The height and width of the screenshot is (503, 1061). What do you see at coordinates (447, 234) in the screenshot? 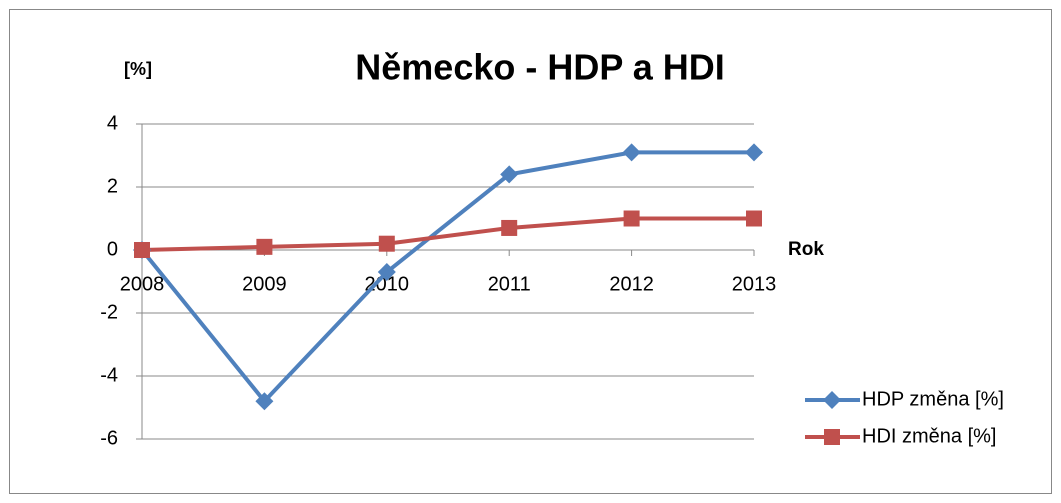
I see `series-line` at bounding box center [447, 234].